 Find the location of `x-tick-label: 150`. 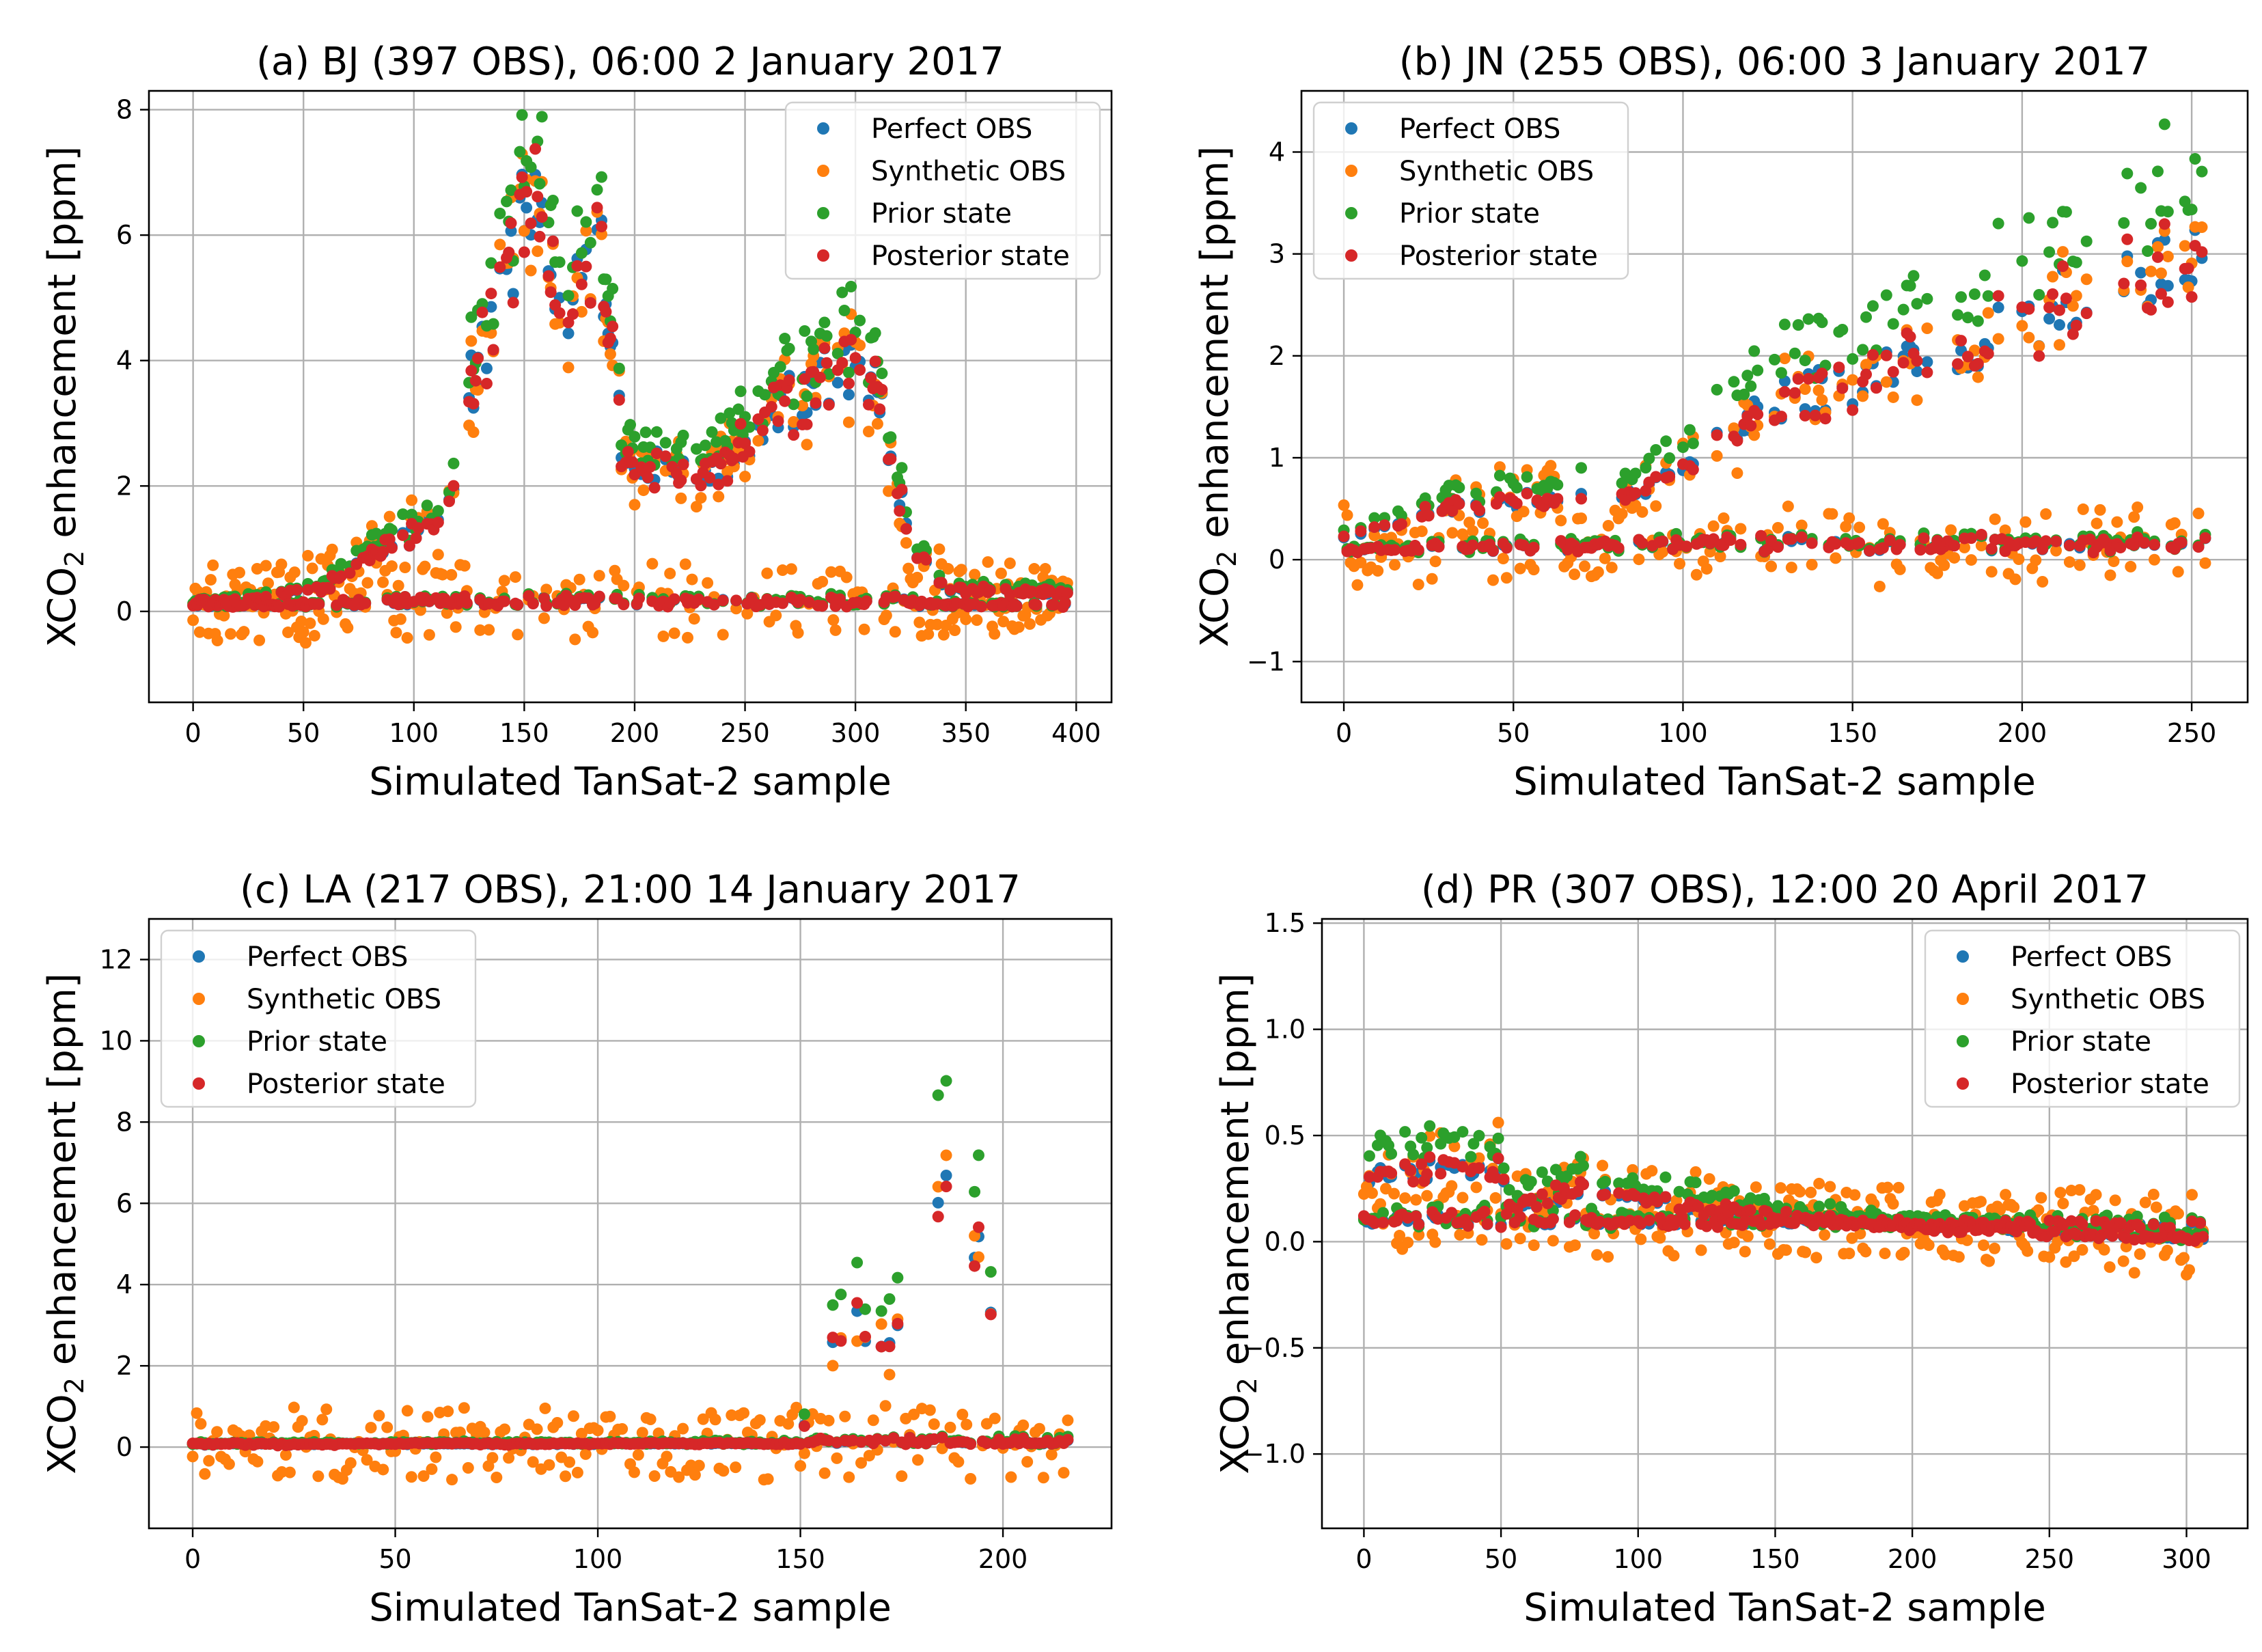

x-tick-label: 150 is located at coordinates (1852, 733).